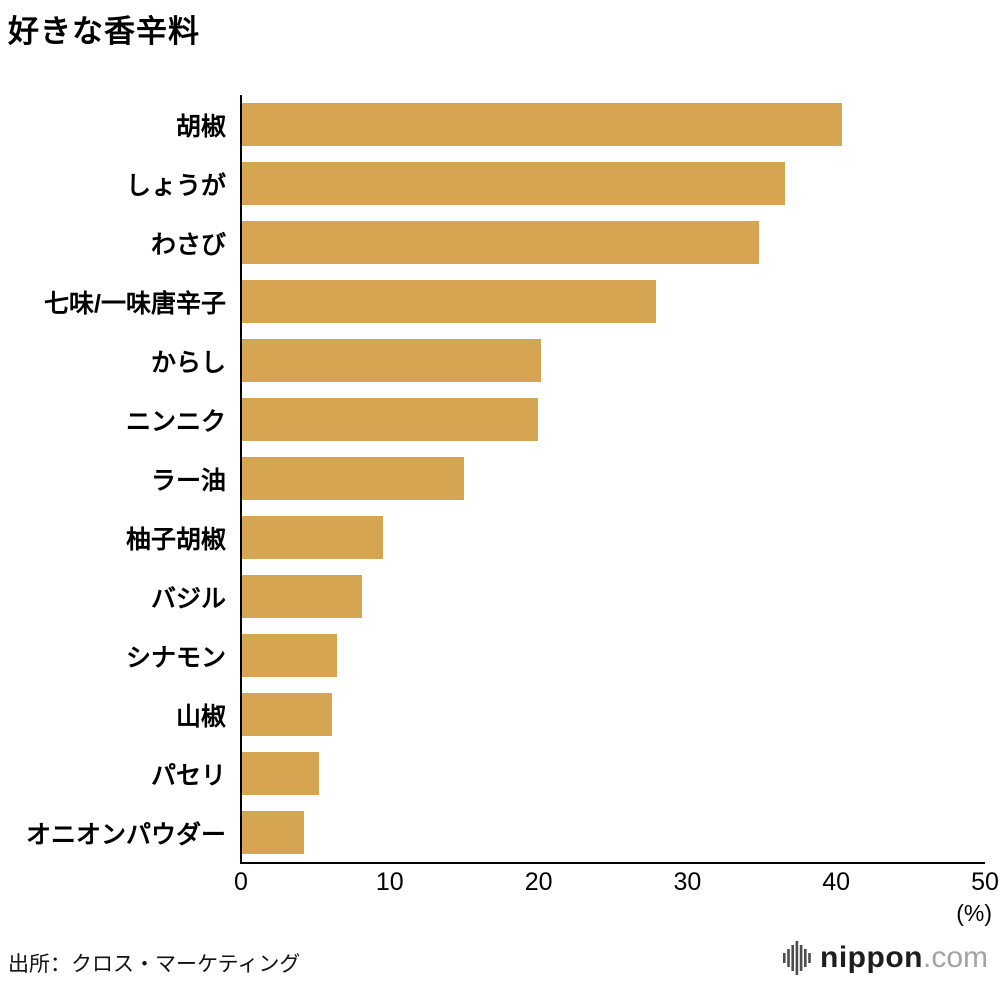 The width and height of the screenshot is (1000, 992). Describe the element at coordinates (200, 716) in the screenshot. I see `category-label: 山椒` at that location.